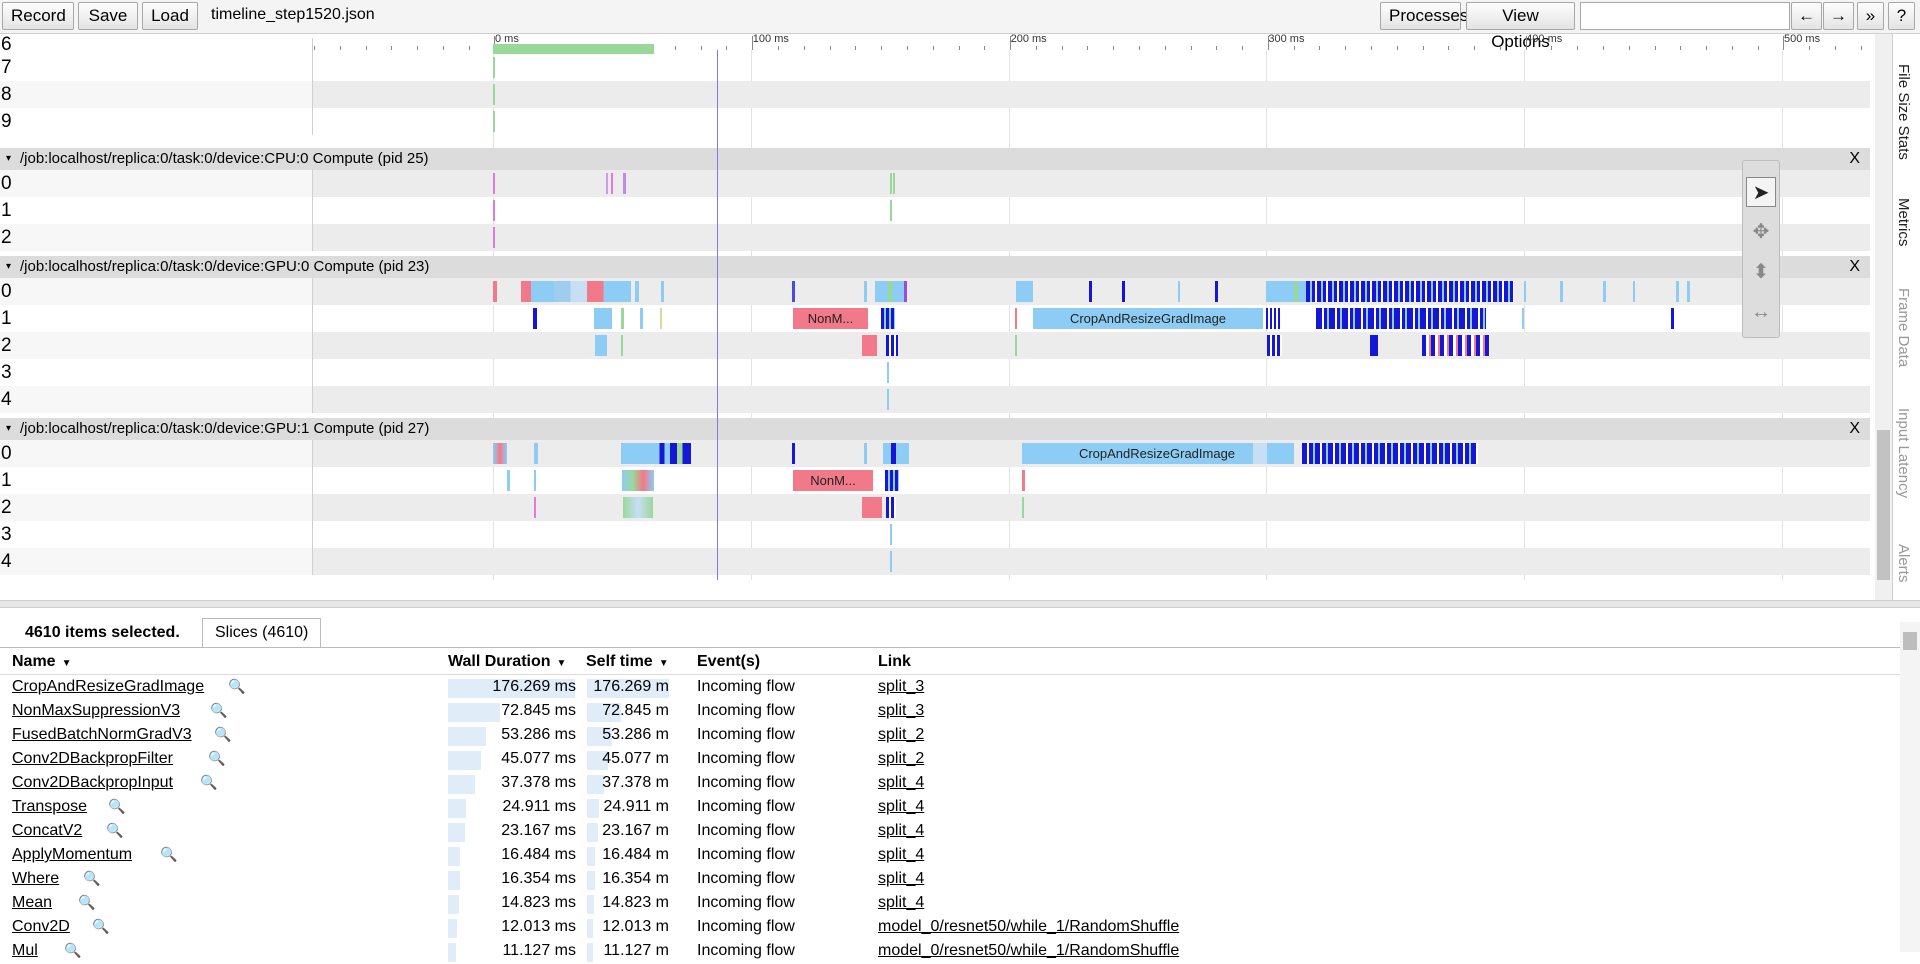  Describe the element at coordinates (935, 210) in the screenshot. I see `thread-row: 1` at that location.